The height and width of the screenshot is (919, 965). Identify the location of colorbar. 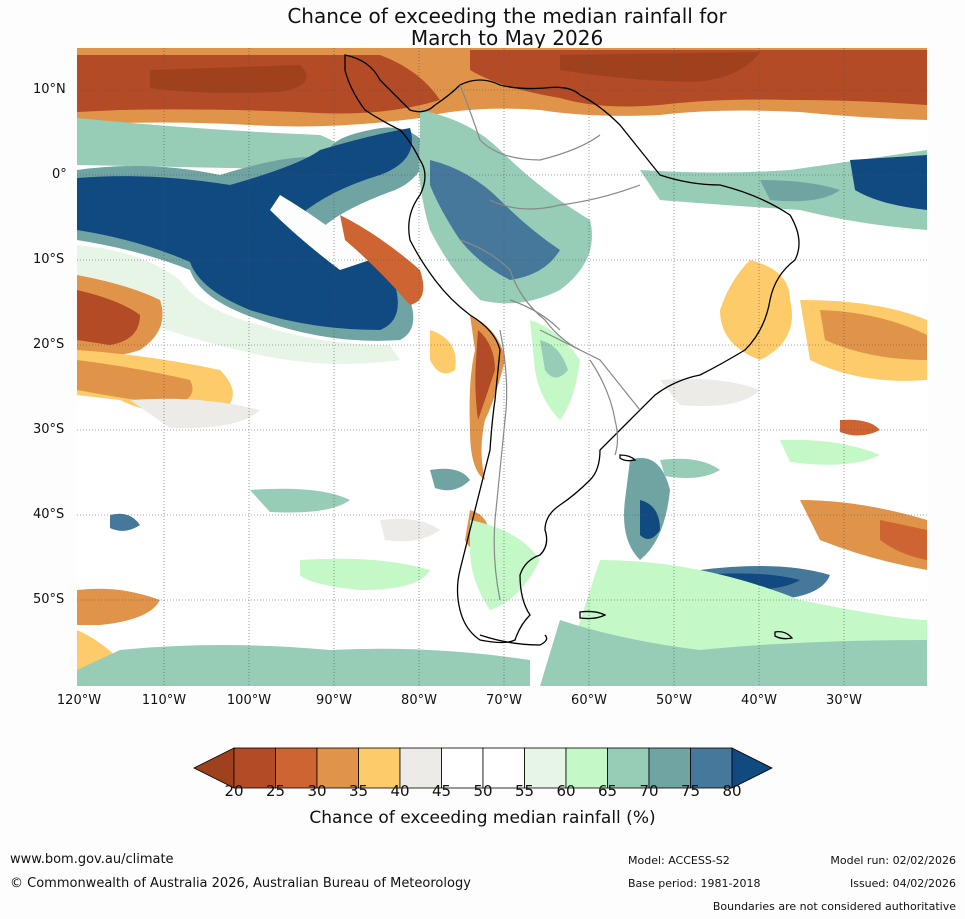
(483, 768).